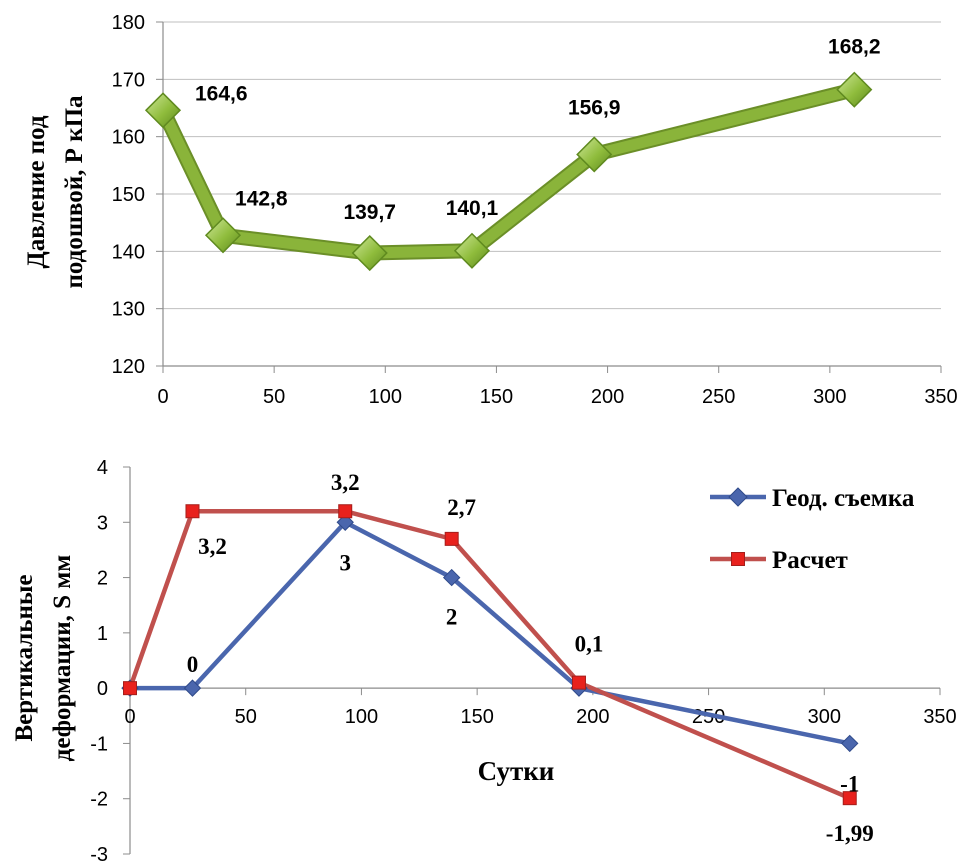 The image size is (979, 865). Describe the element at coordinates (812, 529) in the screenshot. I see `legend: Геод. съемка Расчет` at that location.